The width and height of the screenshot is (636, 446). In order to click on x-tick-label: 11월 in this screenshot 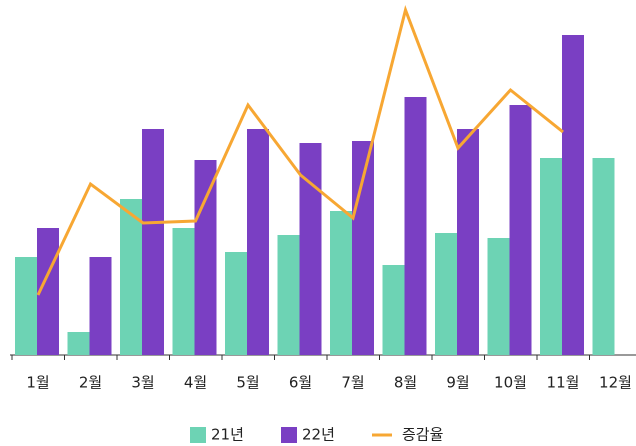, I will do `click(563, 383)`.